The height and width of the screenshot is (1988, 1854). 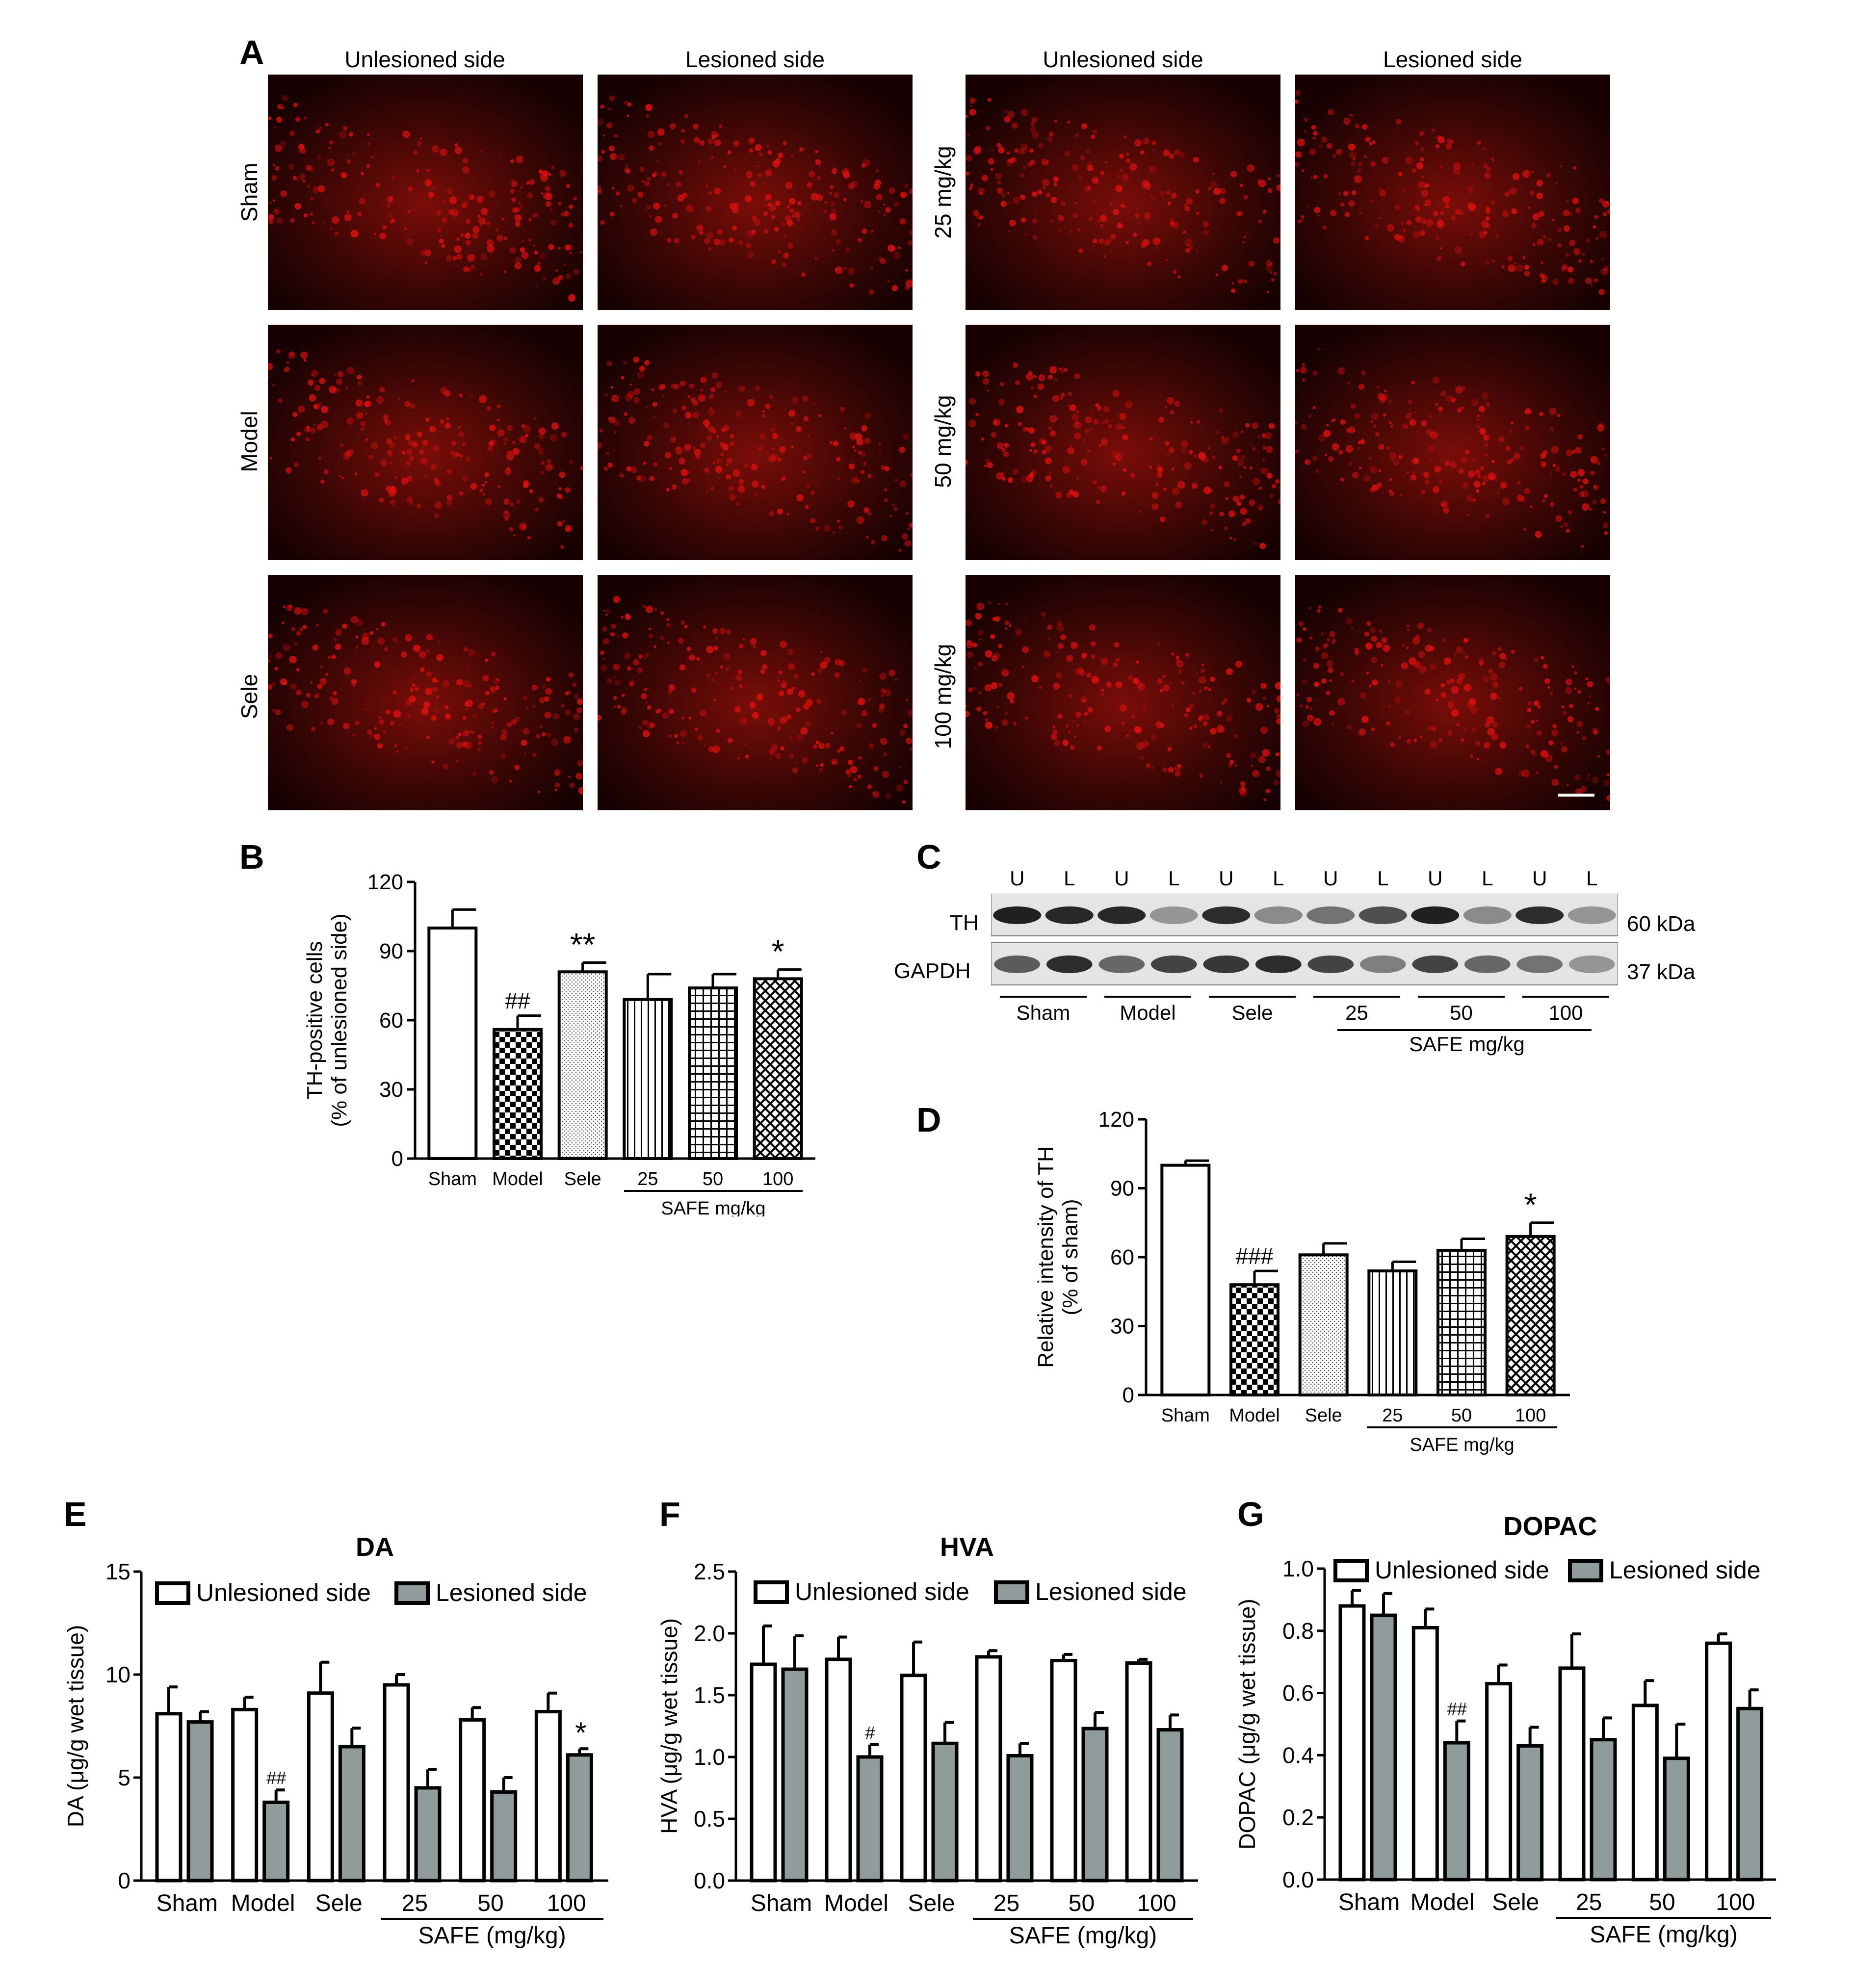 What do you see at coordinates (428, 1834) in the screenshot?
I see `bar-25-lesioned` at bounding box center [428, 1834].